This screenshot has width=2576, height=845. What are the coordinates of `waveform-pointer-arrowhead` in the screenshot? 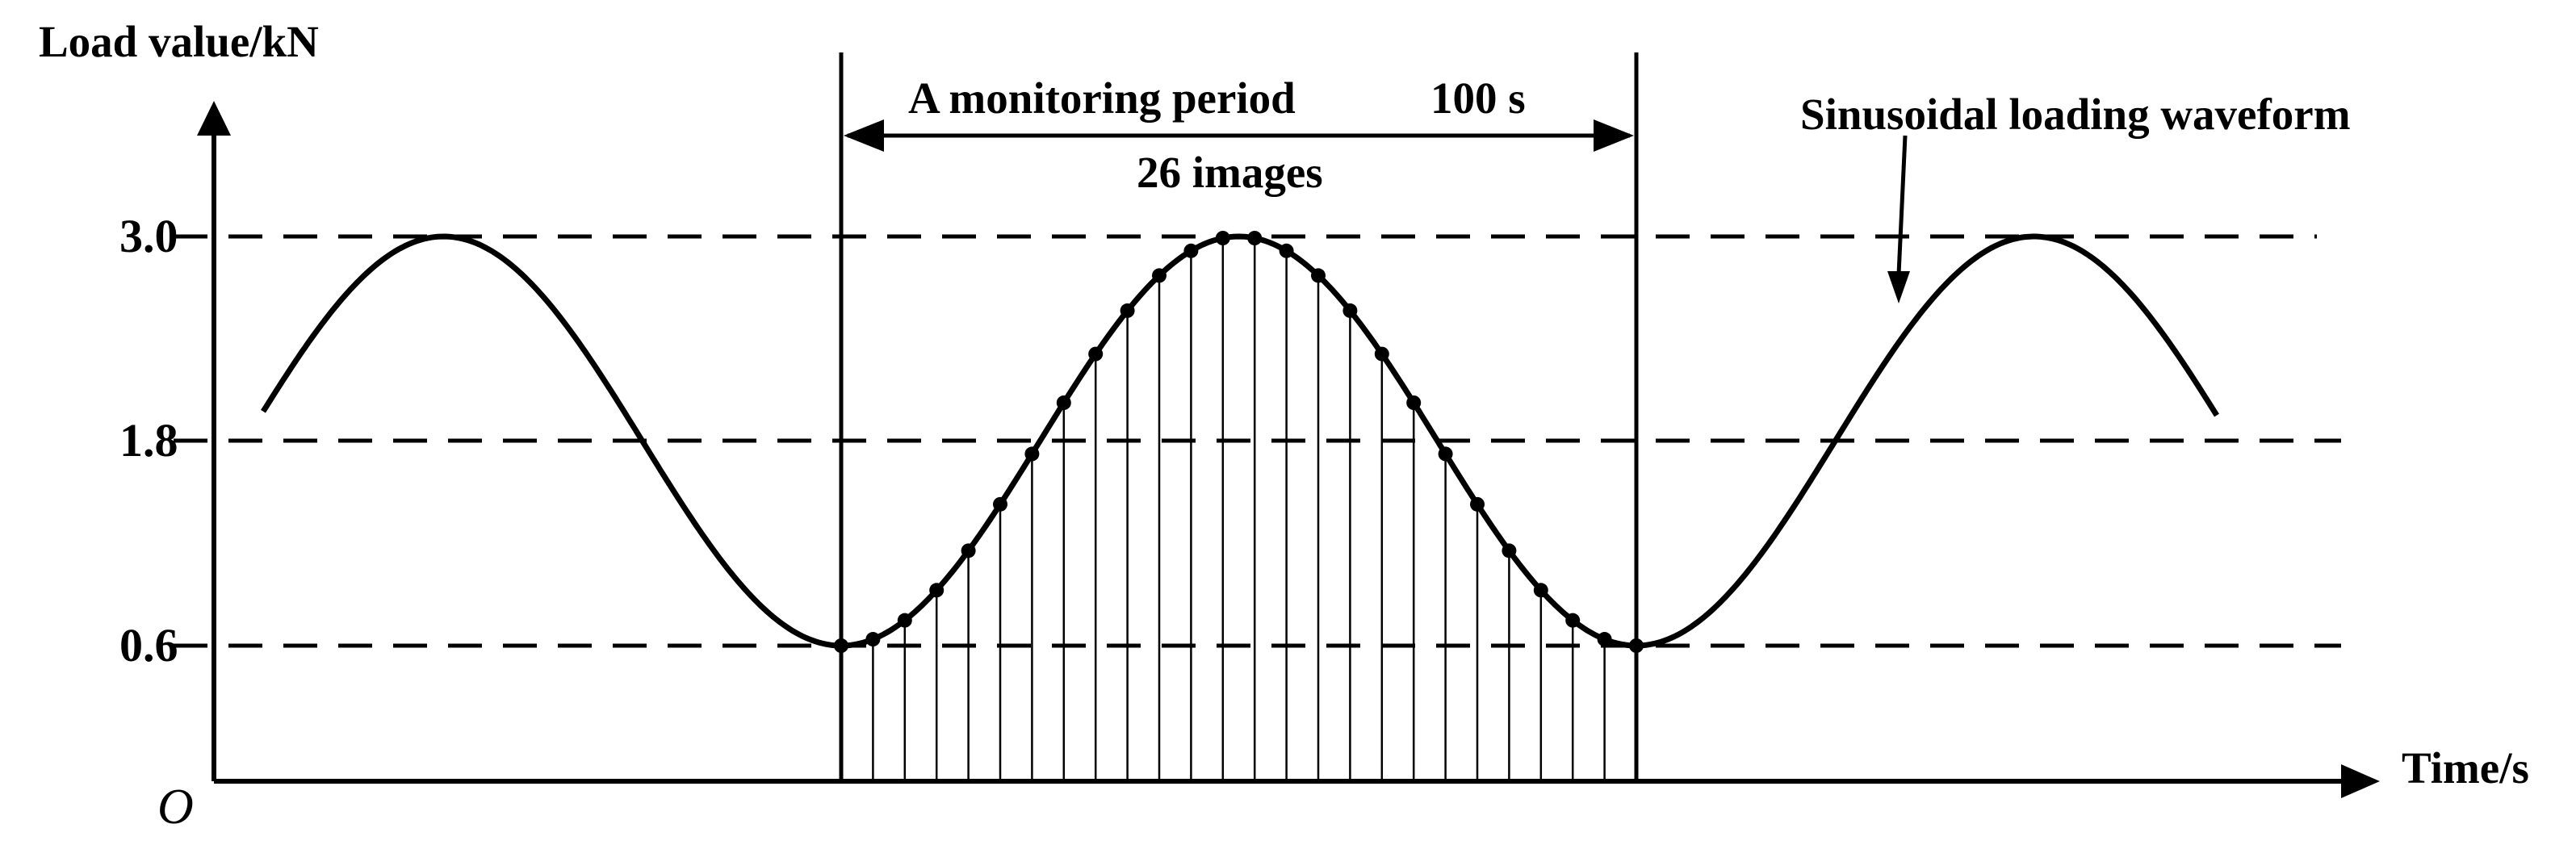 It's located at (1899, 287).